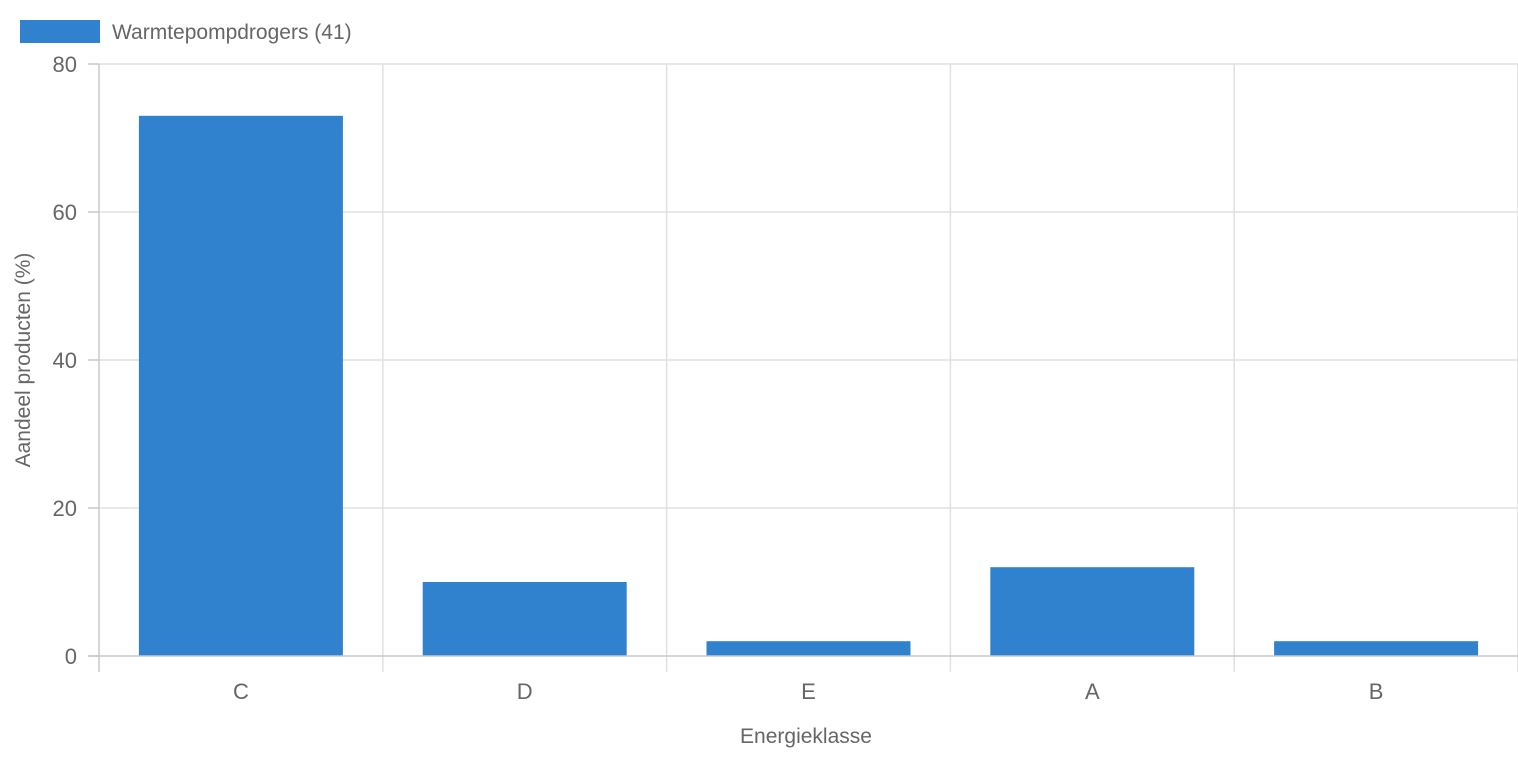  I want to click on bar-D, so click(524, 619).